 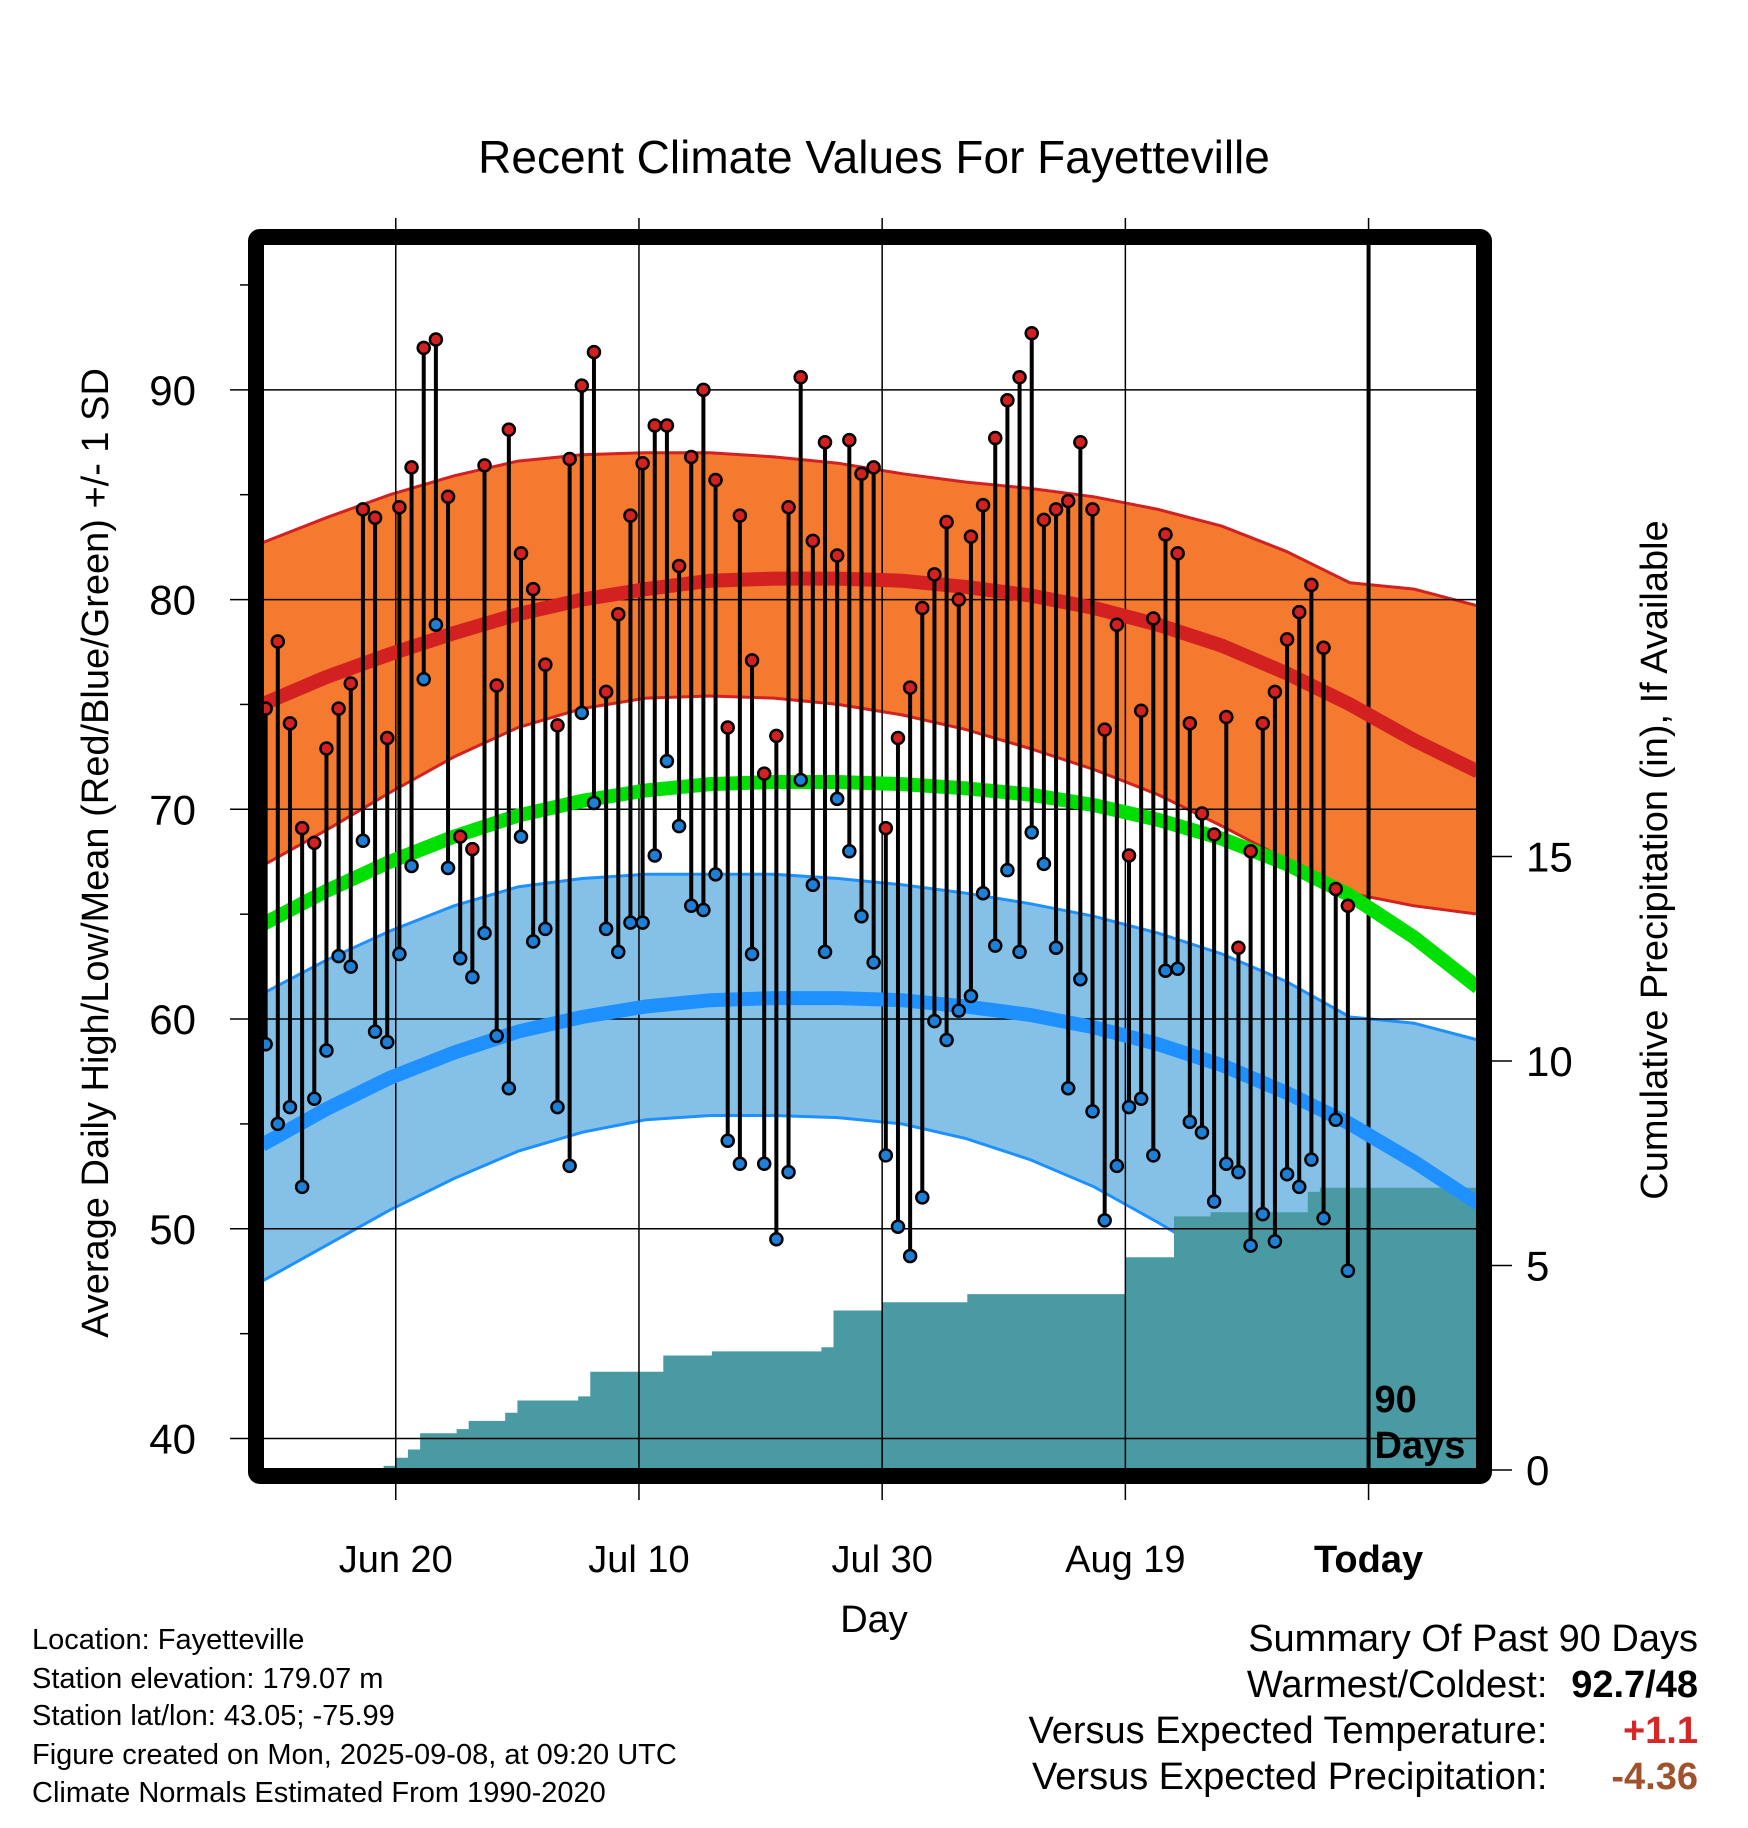 What do you see at coordinates (213, 1716) in the screenshot?
I see `footer-latlon: Station lat/lon: 43.05; -75.99` at bounding box center [213, 1716].